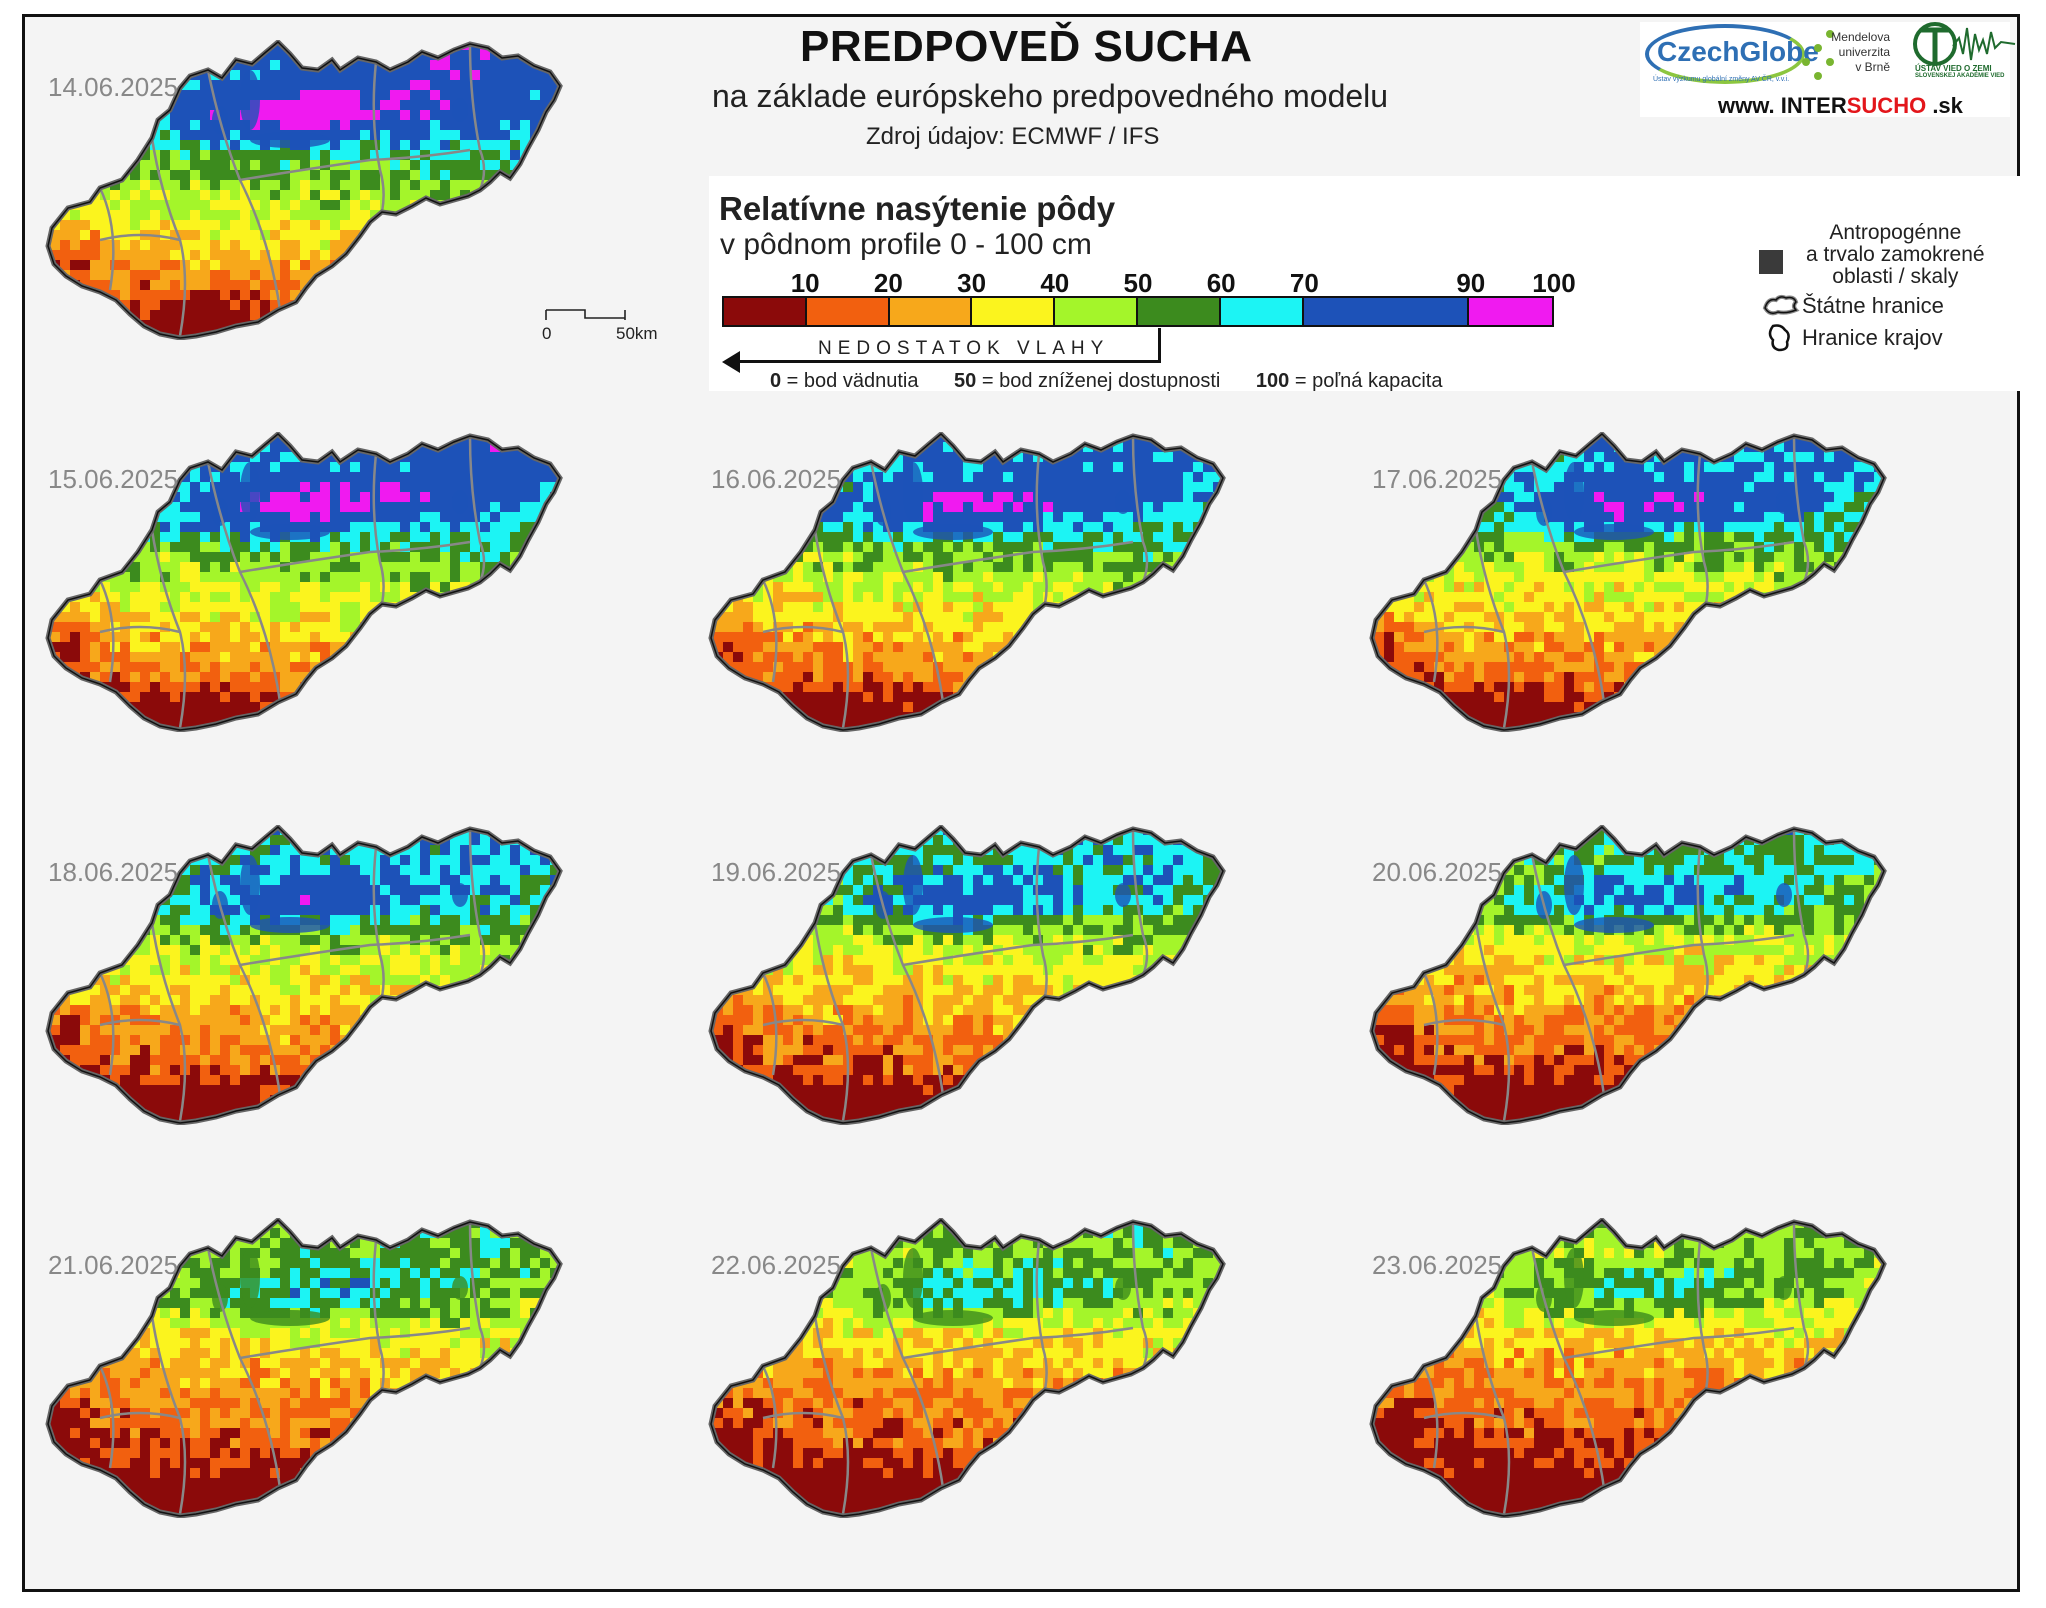 The height and width of the screenshot is (1608, 2046). What do you see at coordinates (460, 110) in the screenshot?
I see `wet-patch` at bounding box center [460, 110].